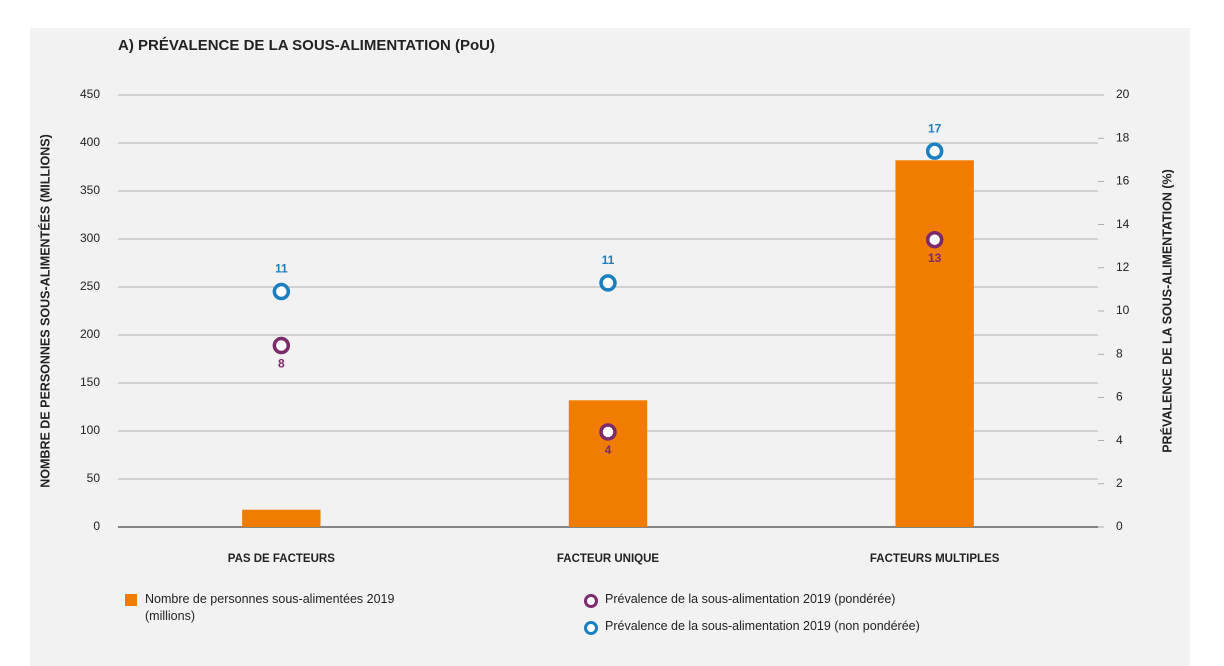  I want to click on data-label: 4, so click(608, 450).